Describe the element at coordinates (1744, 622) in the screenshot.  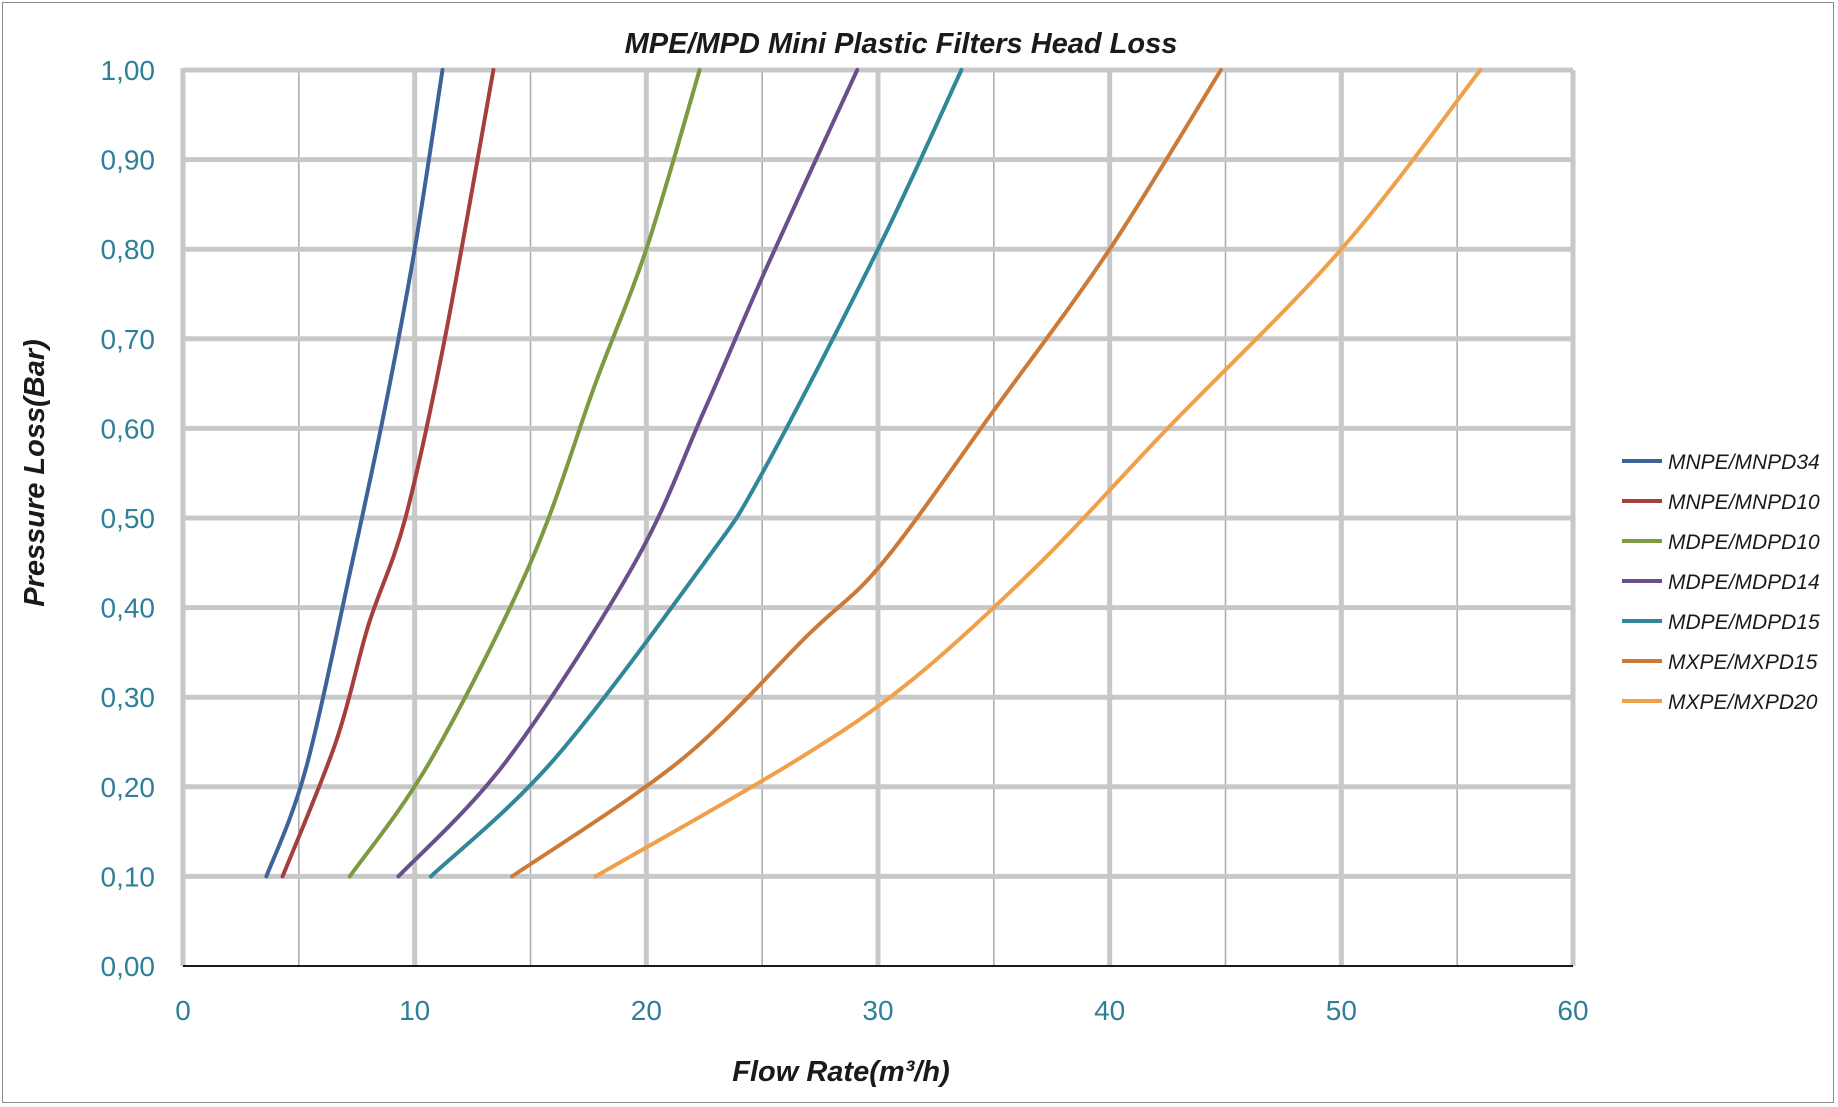
I see `legend-label-mdpe-mdpd15: MDPE/MDPD15` at that location.